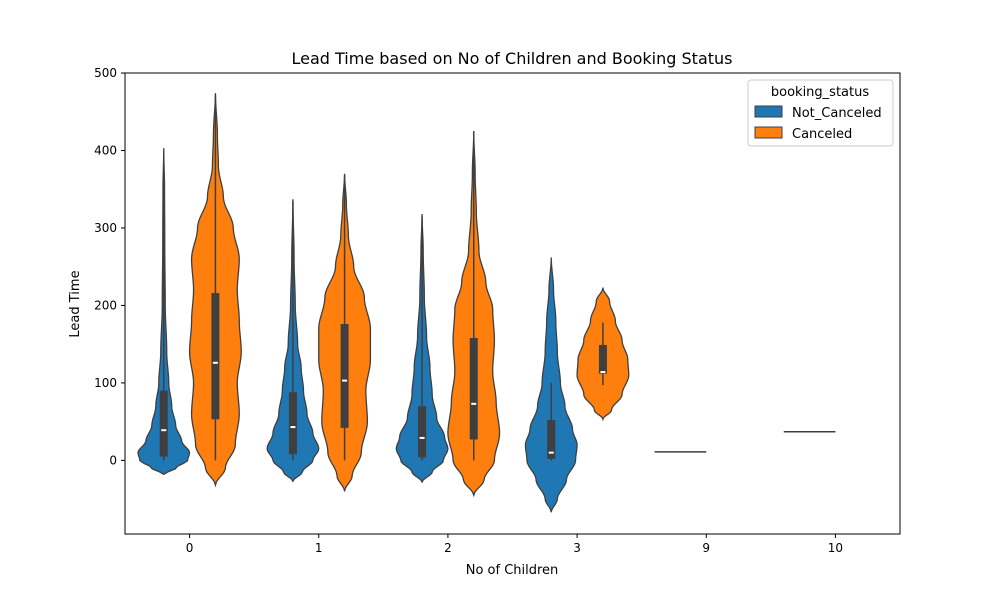 The height and width of the screenshot is (604, 1000). Describe the element at coordinates (837, 113) in the screenshot. I see `legend-label-not-canceled: Not_Canceled` at that location.